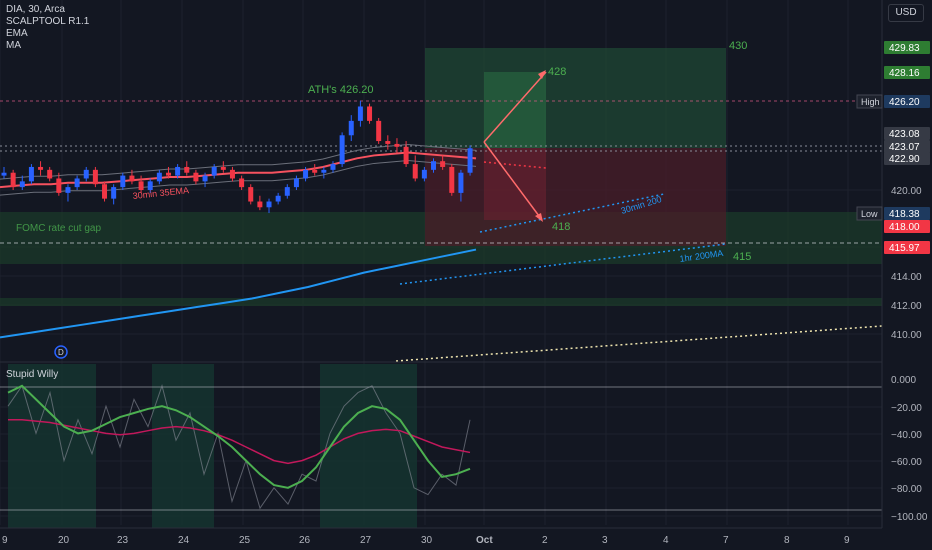 Image resolution: width=932 pixels, height=550 pixels. What do you see at coordinates (904, 73) in the screenshot?
I see `price-label: 428.16` at bounding box center [904, 73].